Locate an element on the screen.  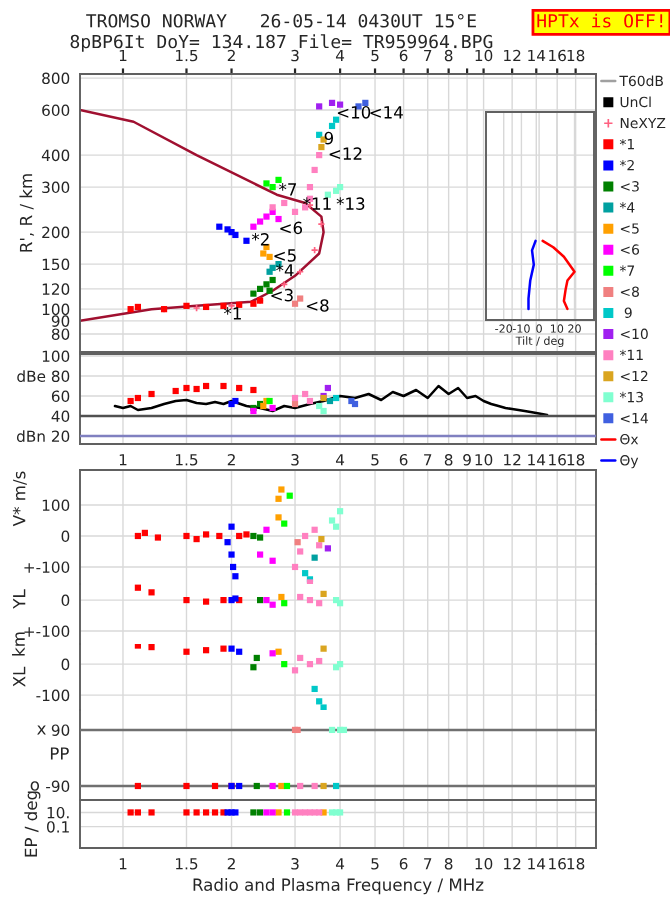
annotation: 9 is located at coordinates (329, 138).